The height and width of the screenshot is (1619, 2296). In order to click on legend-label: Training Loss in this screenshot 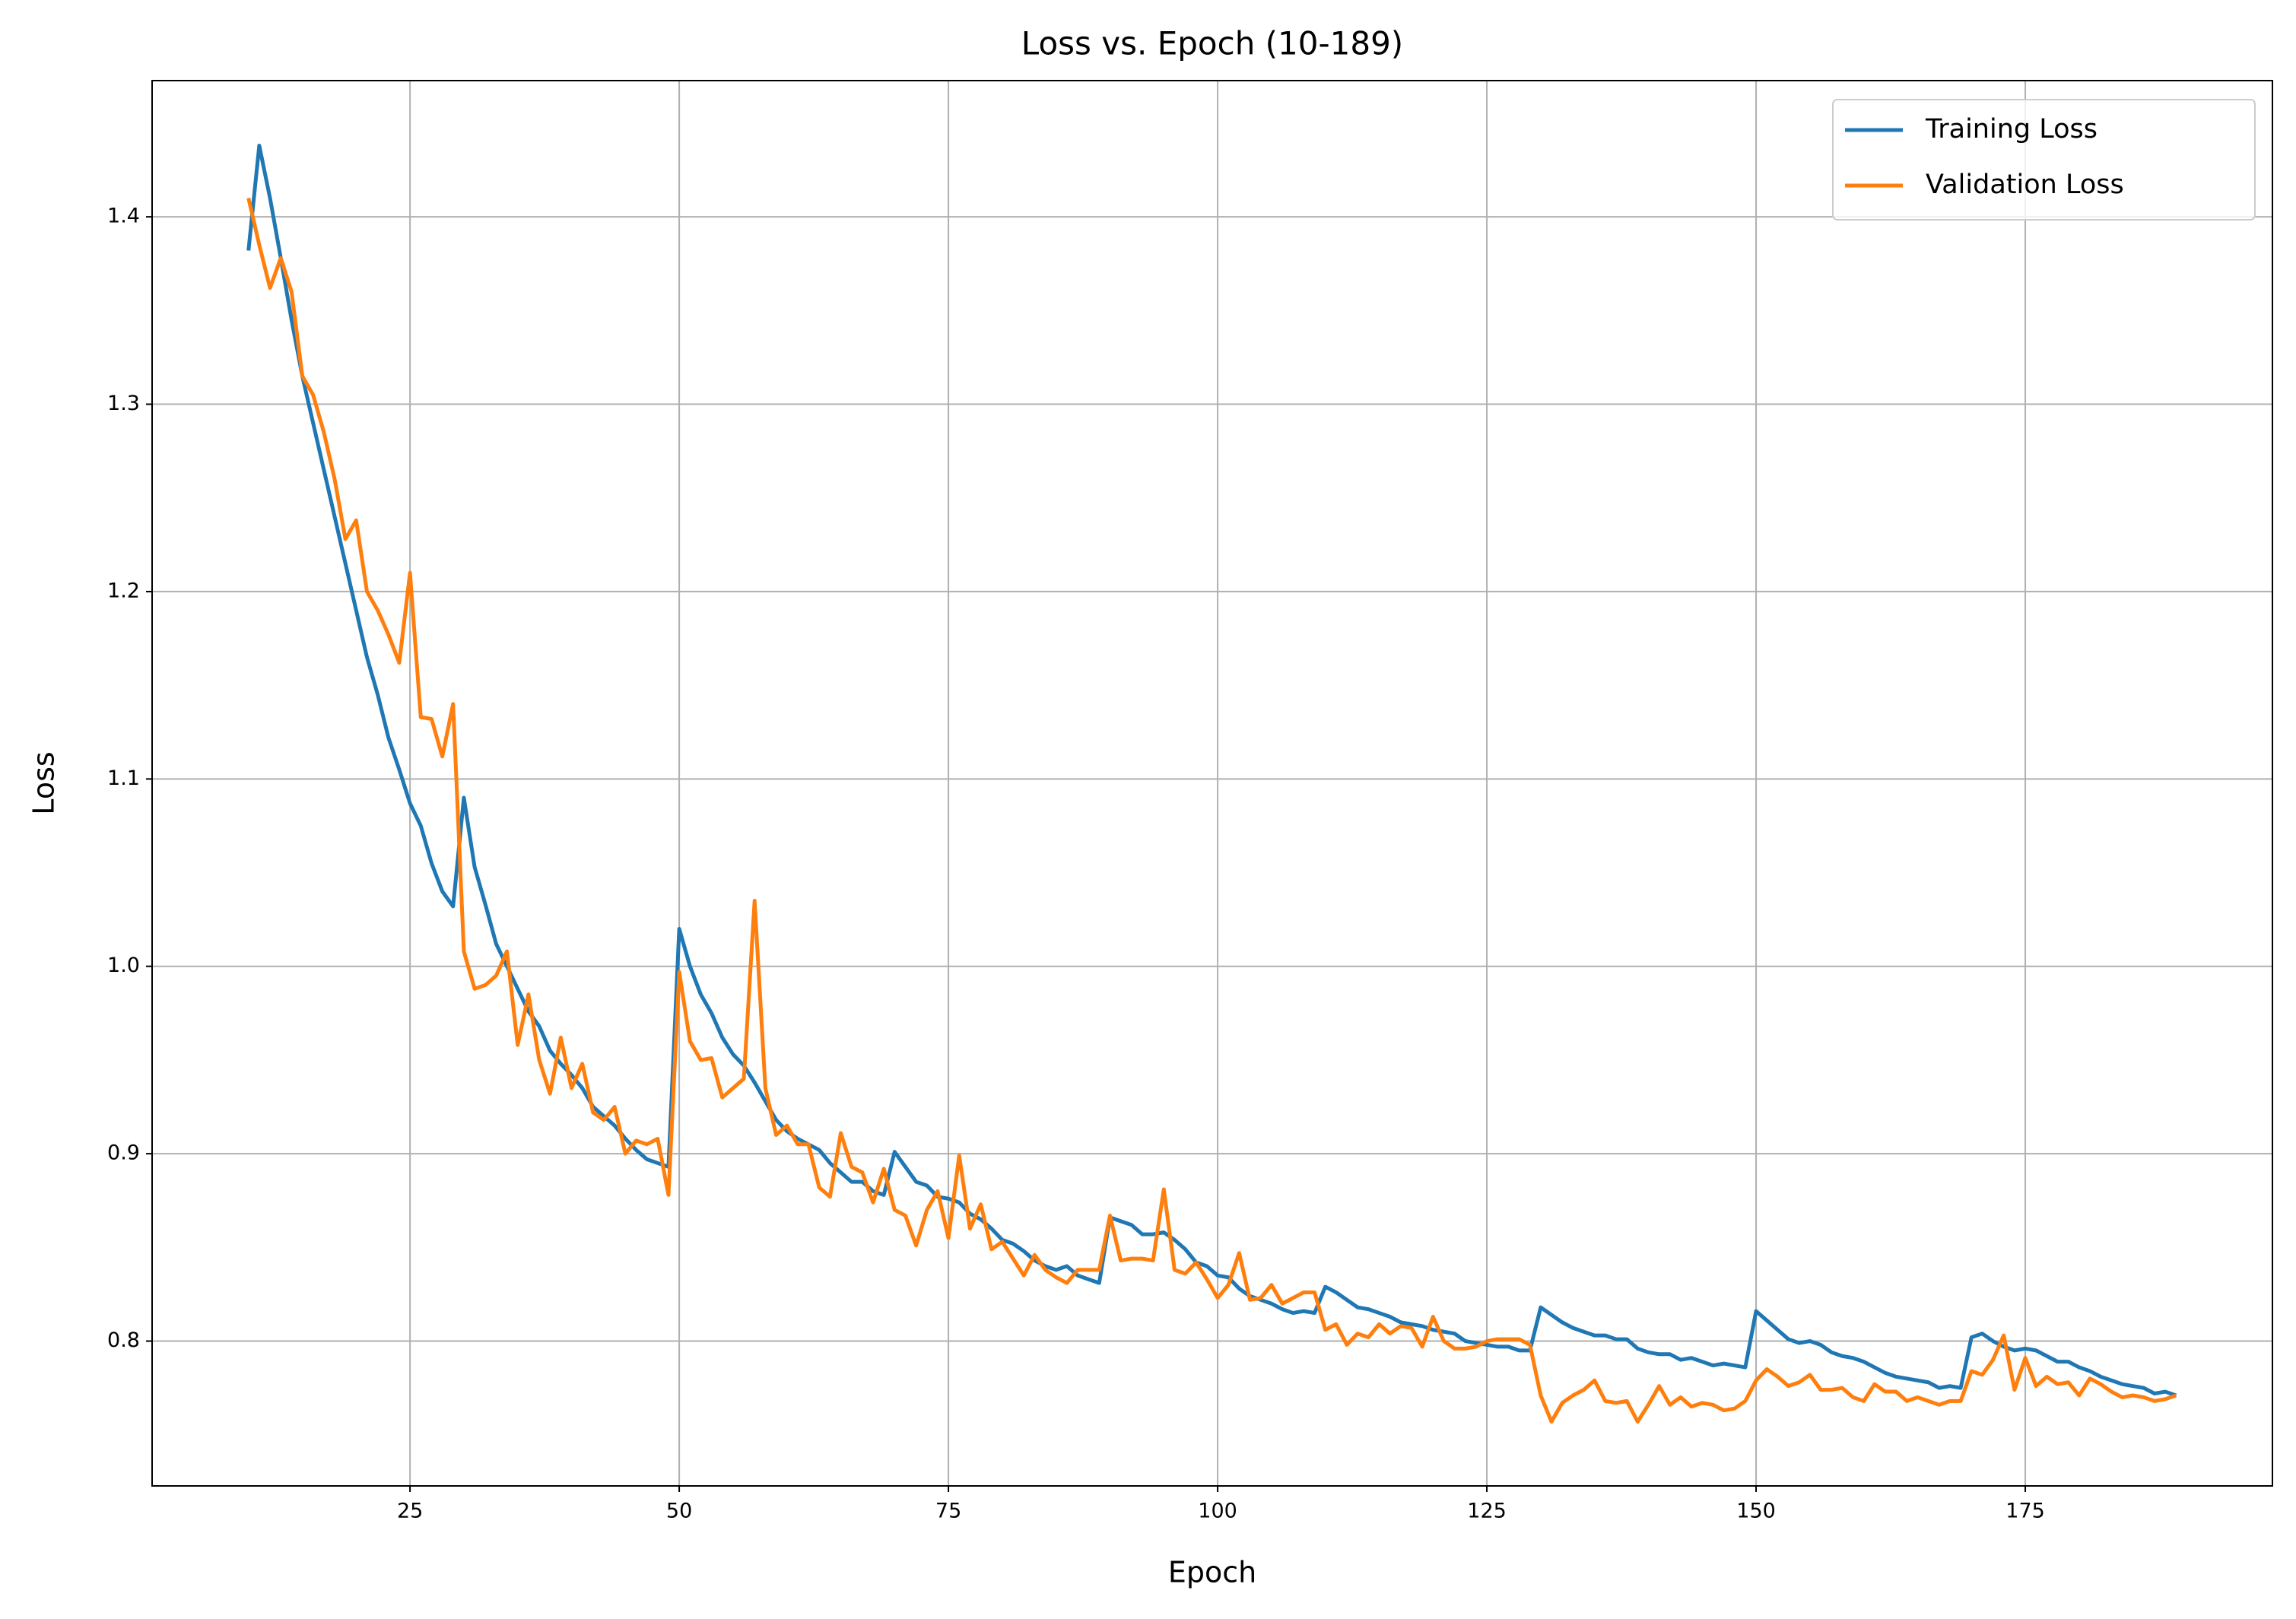, I will do `click(2011, 129)`.